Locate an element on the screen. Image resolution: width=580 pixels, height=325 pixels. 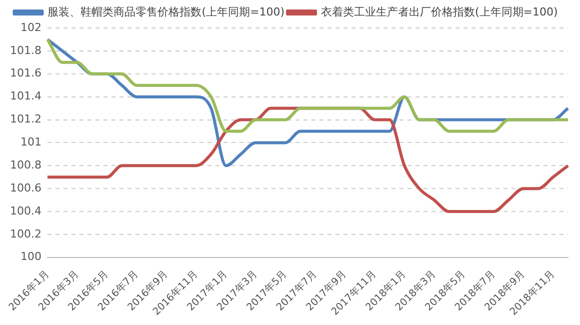
y-tick-label: 101.8 is located at coordinates (26, 50).